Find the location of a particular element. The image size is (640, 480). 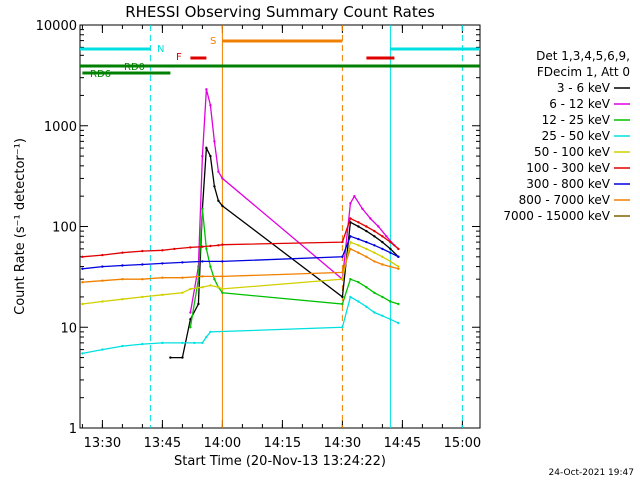

legend-entry-label: 12 - 25 keV is located at coordinates (576, 120).